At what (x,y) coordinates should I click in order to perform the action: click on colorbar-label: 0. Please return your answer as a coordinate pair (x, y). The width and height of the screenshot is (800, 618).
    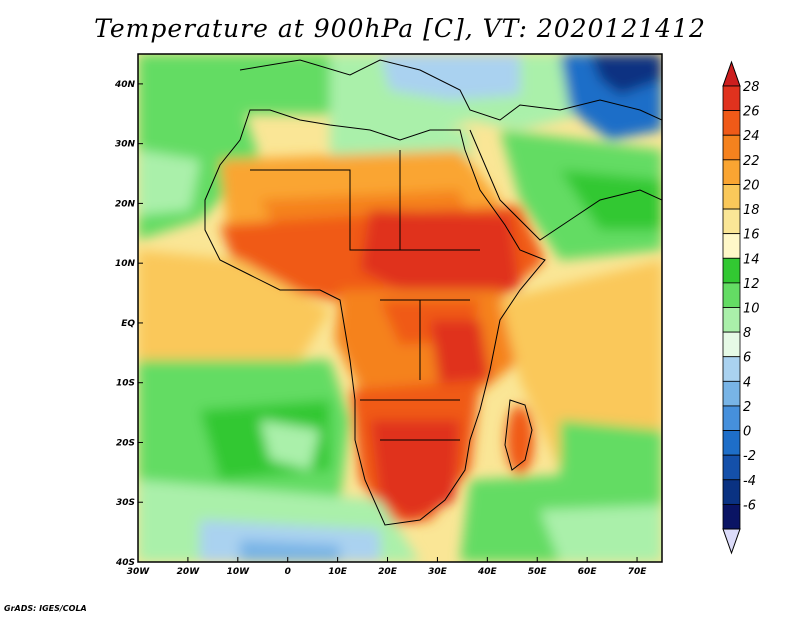
    Looking at the image, I should click on (747, 432).